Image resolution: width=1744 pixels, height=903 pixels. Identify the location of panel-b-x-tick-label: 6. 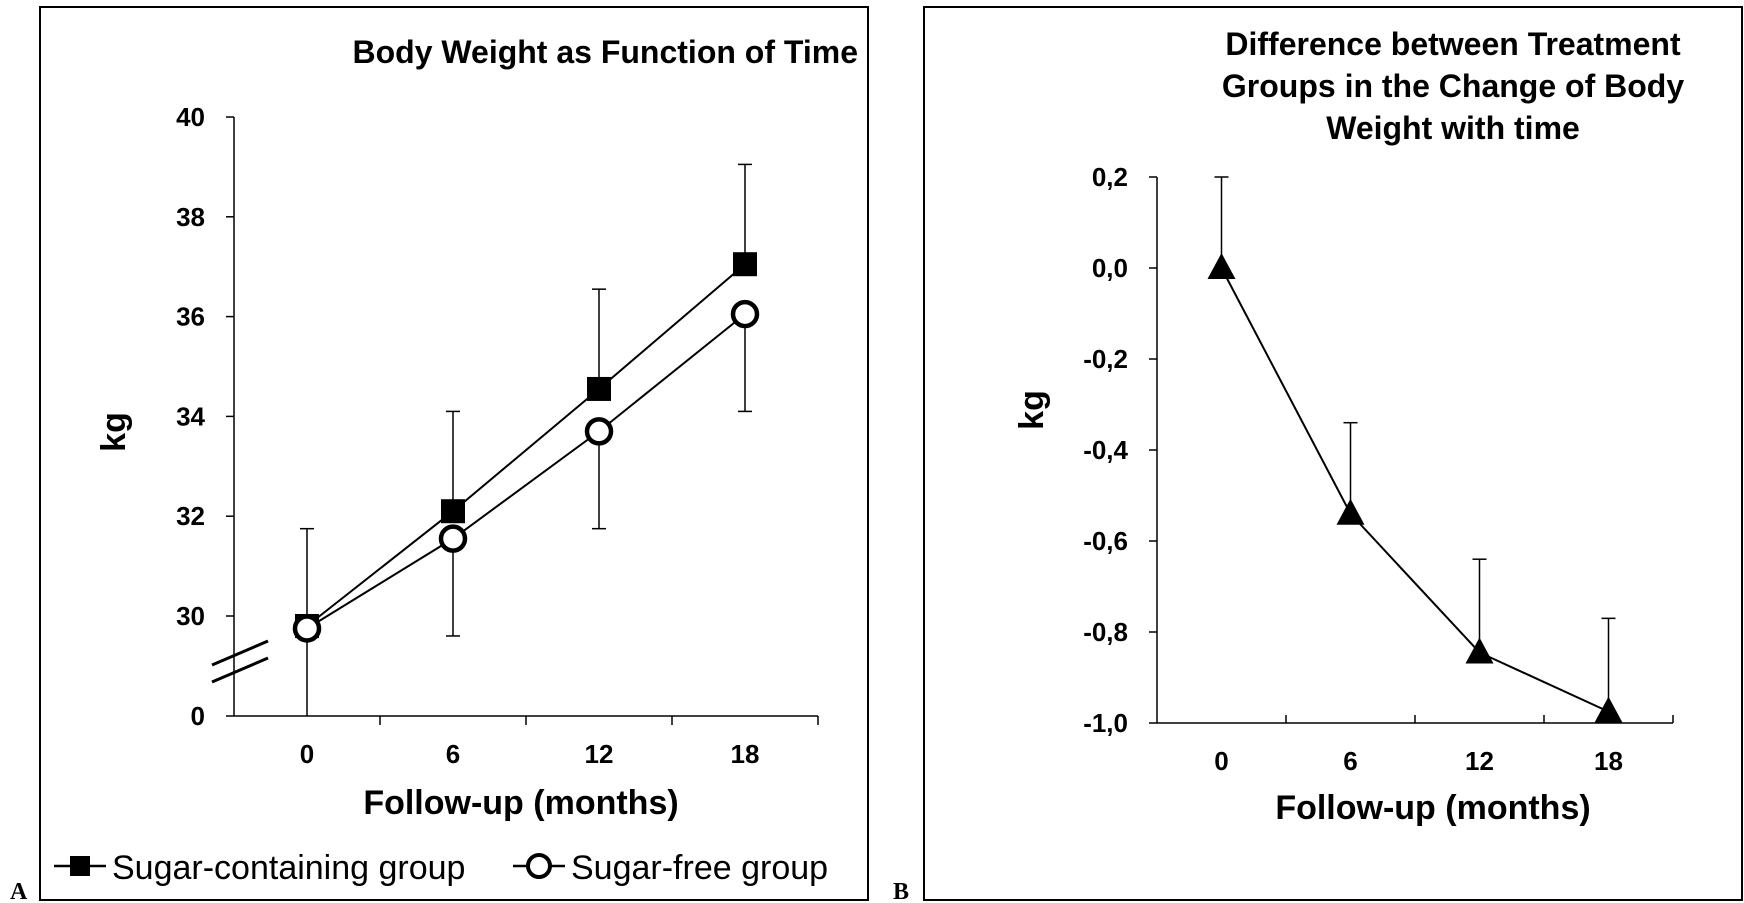
(1350, 761).